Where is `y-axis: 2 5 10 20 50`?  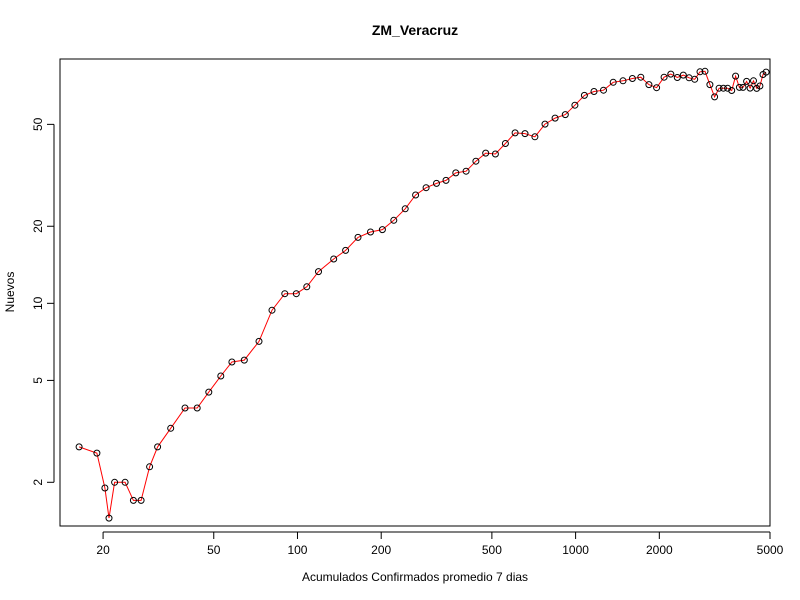 y-axis: 2 5 10 20 50 is located at coordinates (43, 301).